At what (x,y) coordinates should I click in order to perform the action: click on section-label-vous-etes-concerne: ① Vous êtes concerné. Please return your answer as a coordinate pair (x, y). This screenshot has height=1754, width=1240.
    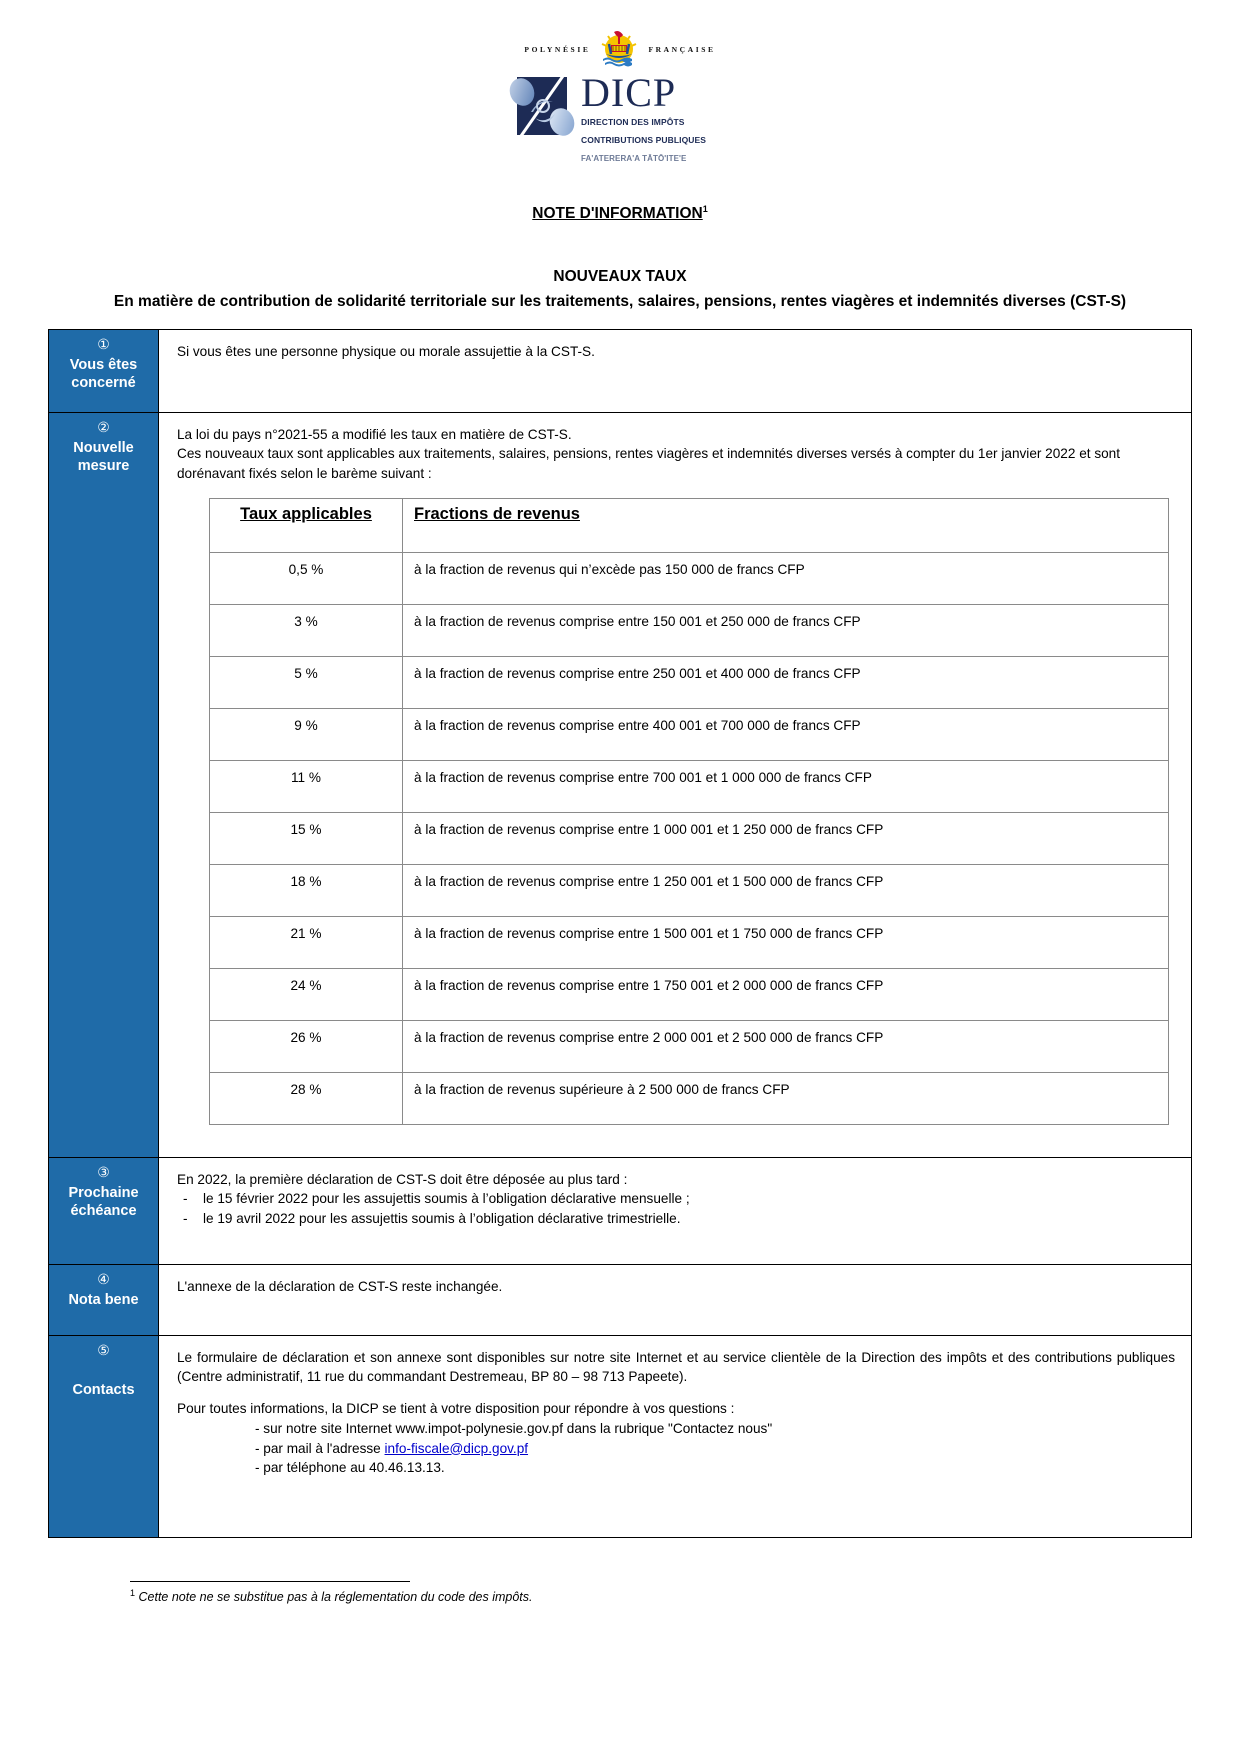
    Looking at the image, I should click on (103, 370).